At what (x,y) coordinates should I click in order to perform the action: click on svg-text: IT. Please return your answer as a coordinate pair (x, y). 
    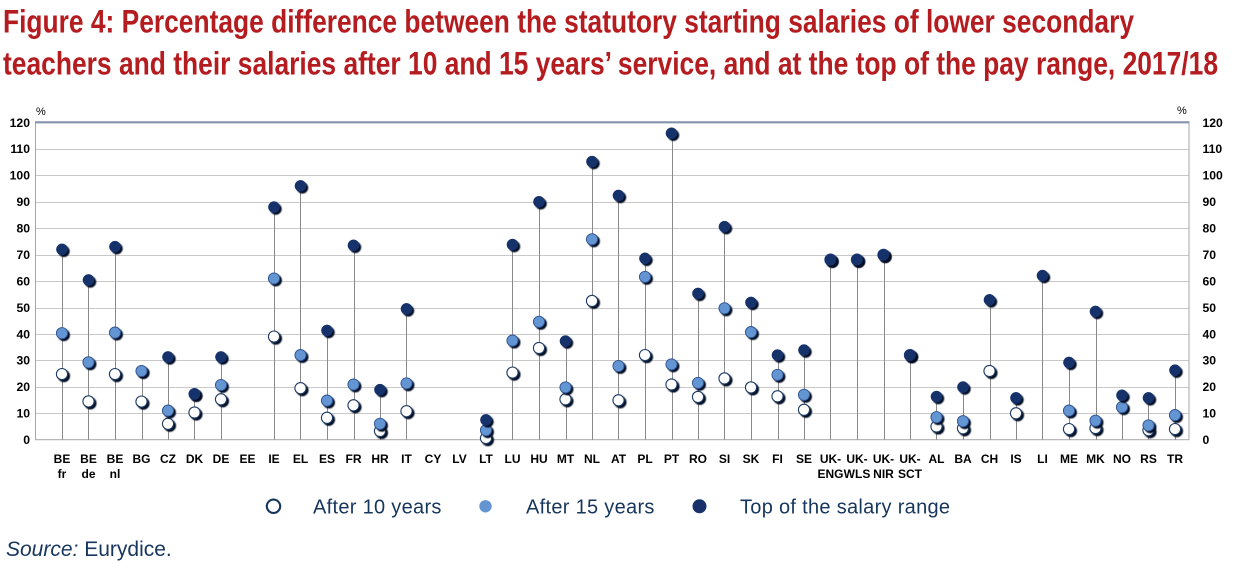
    Looking at the image, I should click on (406, 459).